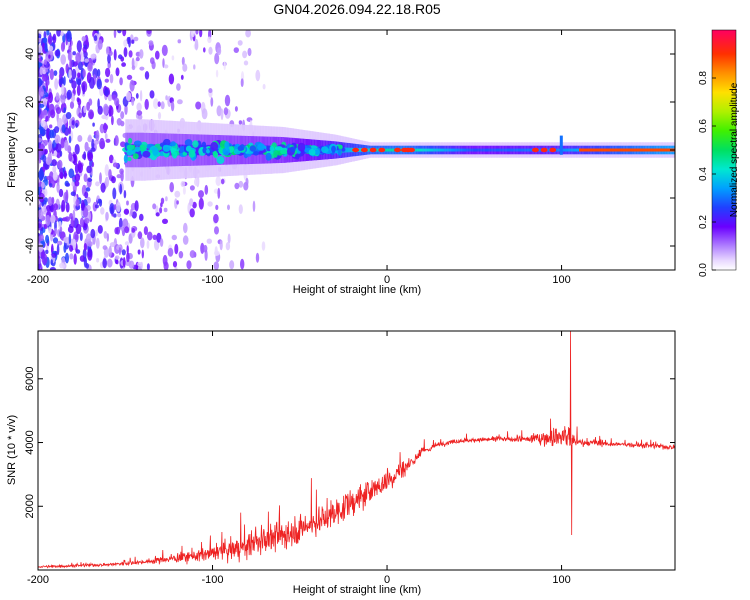  I want to click on y-tick-label: 40, so click(30, 54).